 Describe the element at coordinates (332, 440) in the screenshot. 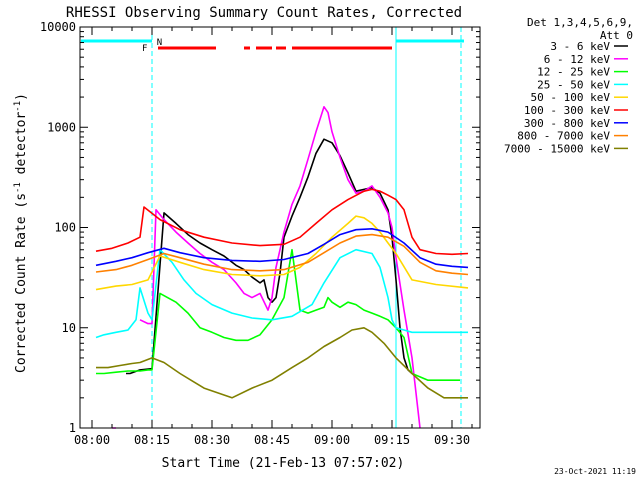

I see `x-tick-label: 09:00` at that location.